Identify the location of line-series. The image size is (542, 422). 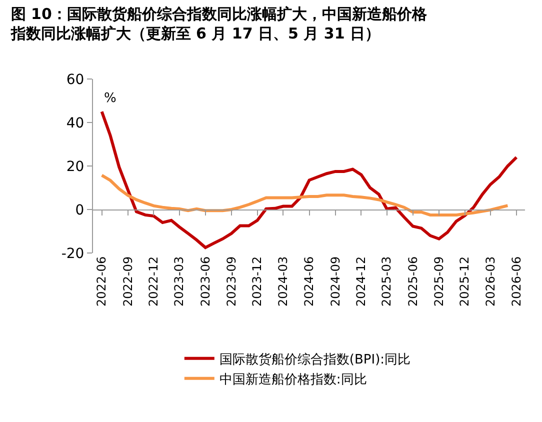
(305, 195).